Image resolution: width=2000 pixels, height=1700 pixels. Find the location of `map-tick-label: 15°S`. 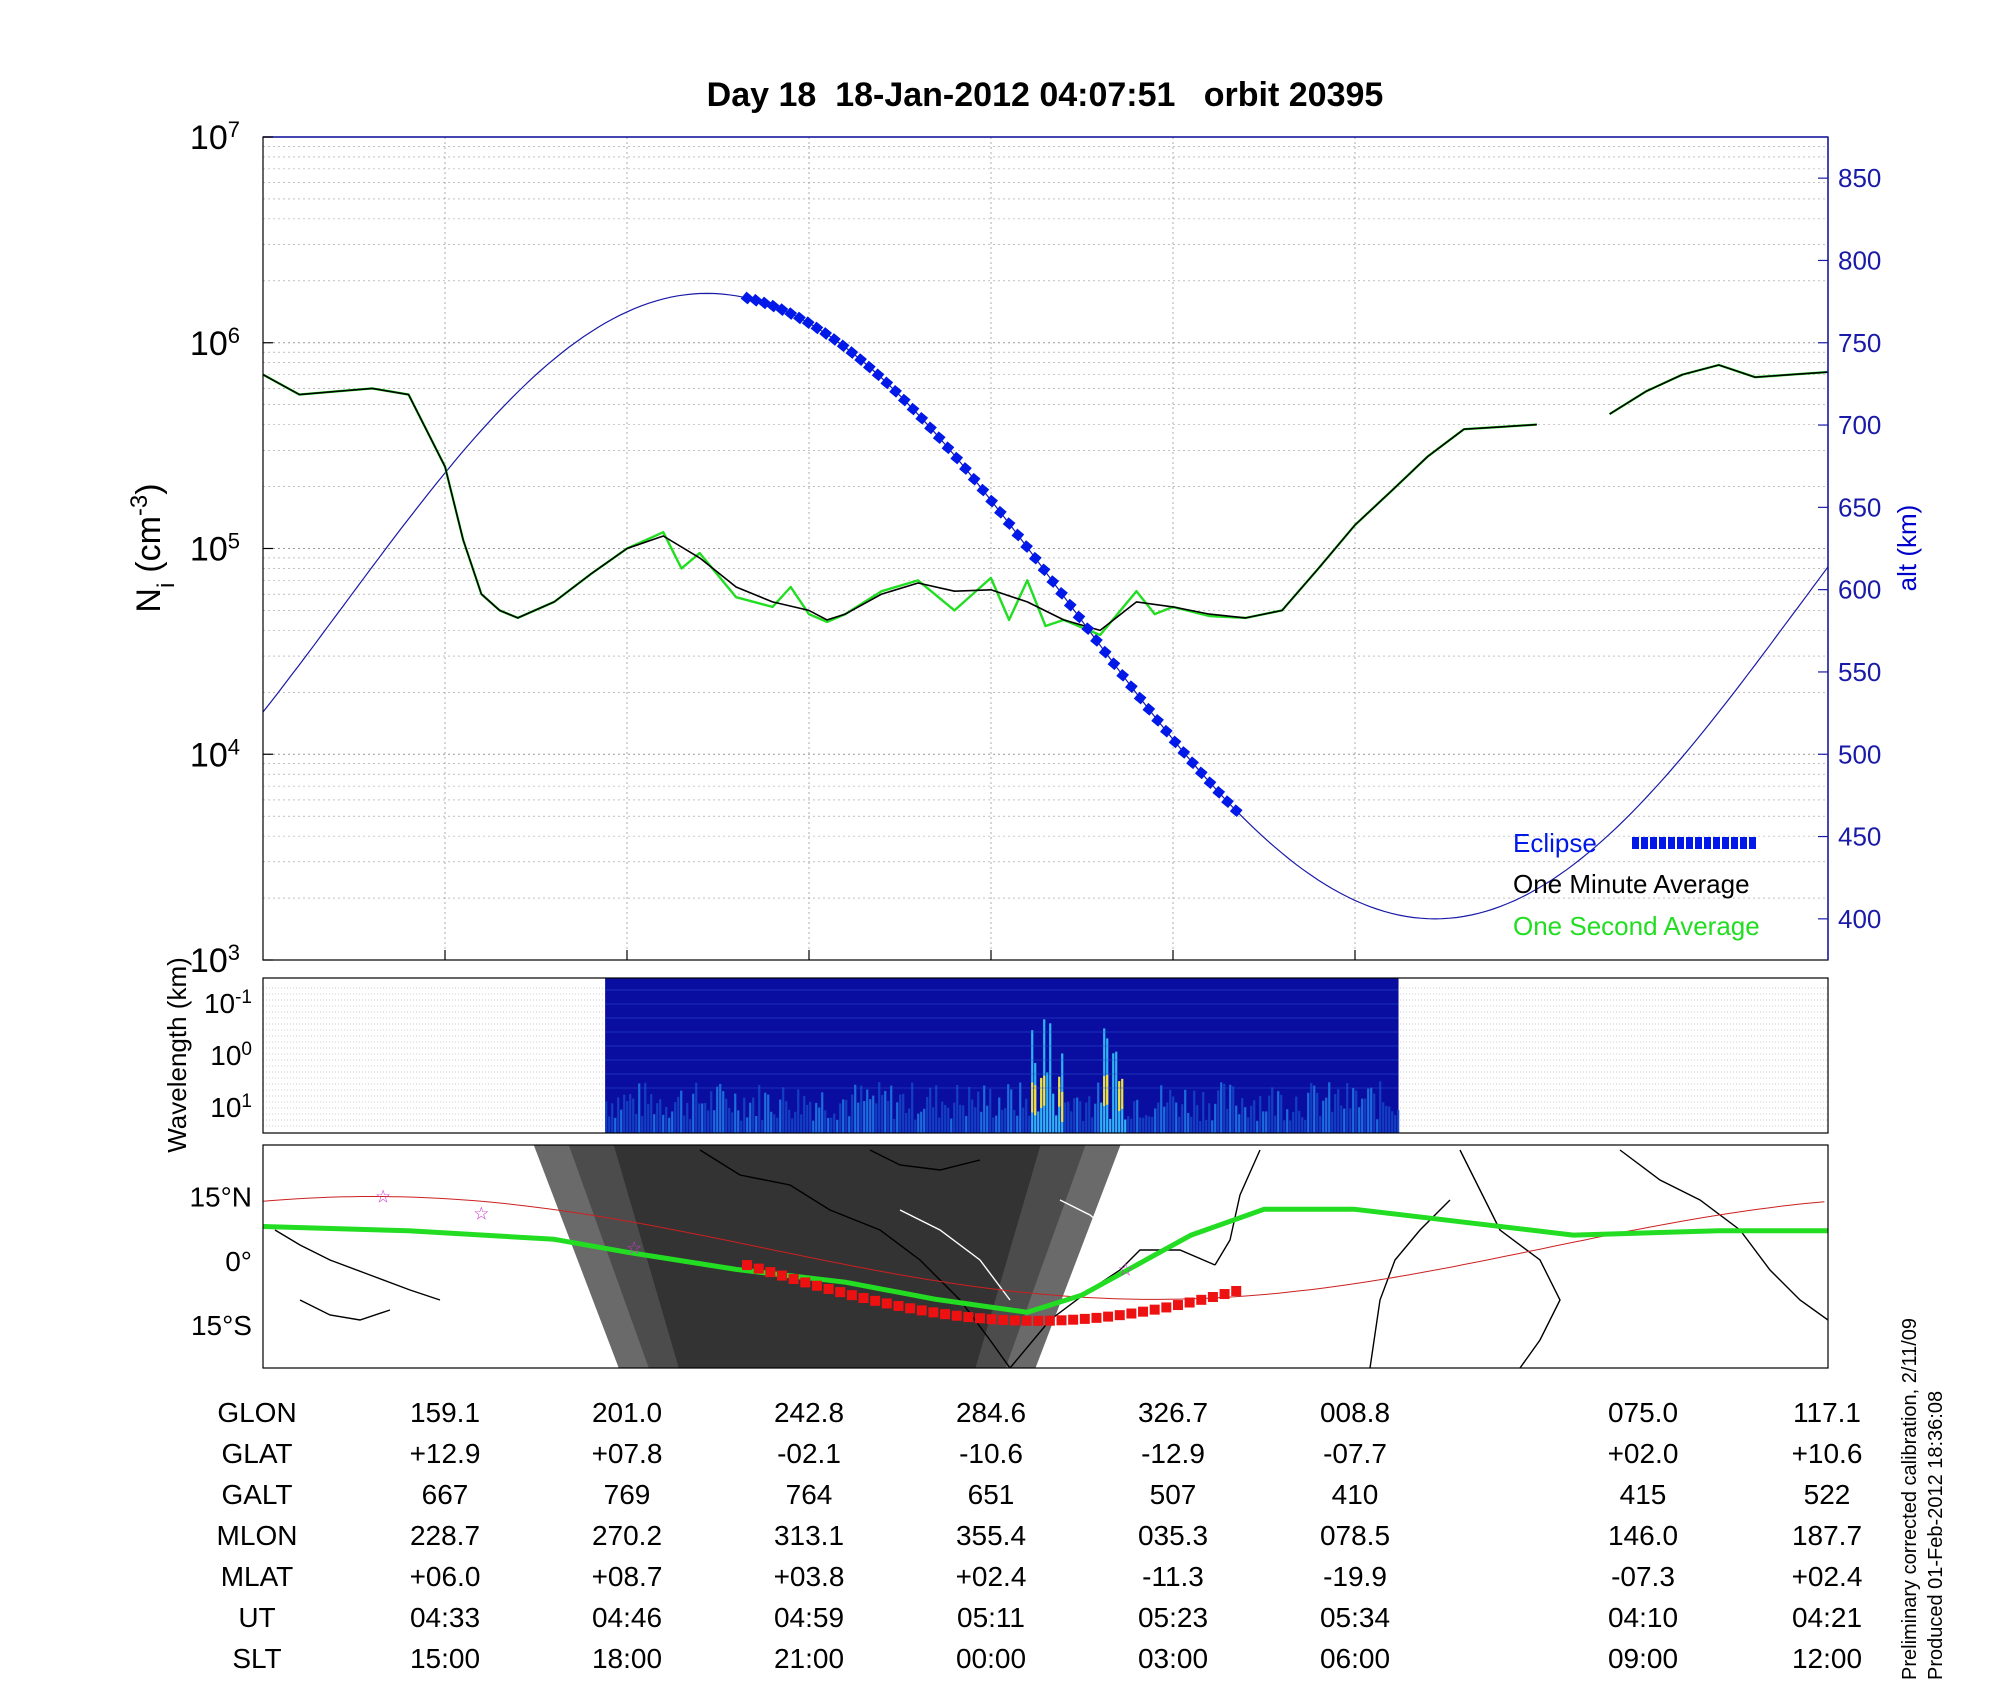

map-tick-label: 15°S is located at coordinates (221, 1325).